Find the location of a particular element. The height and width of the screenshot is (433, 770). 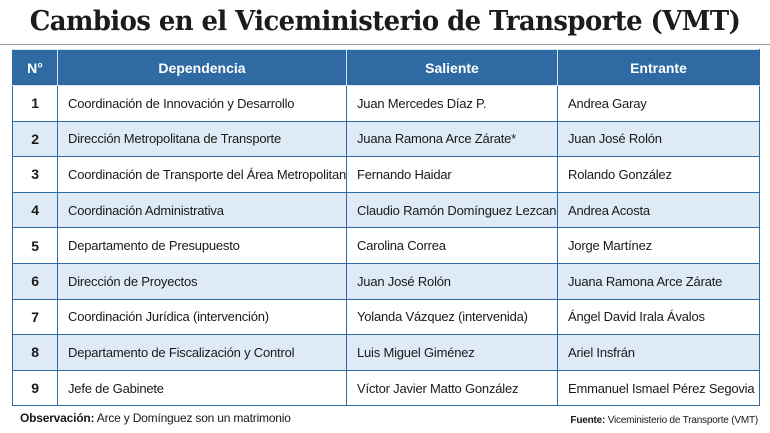

observation-label: Observación: is located at coordinates (57, 418).